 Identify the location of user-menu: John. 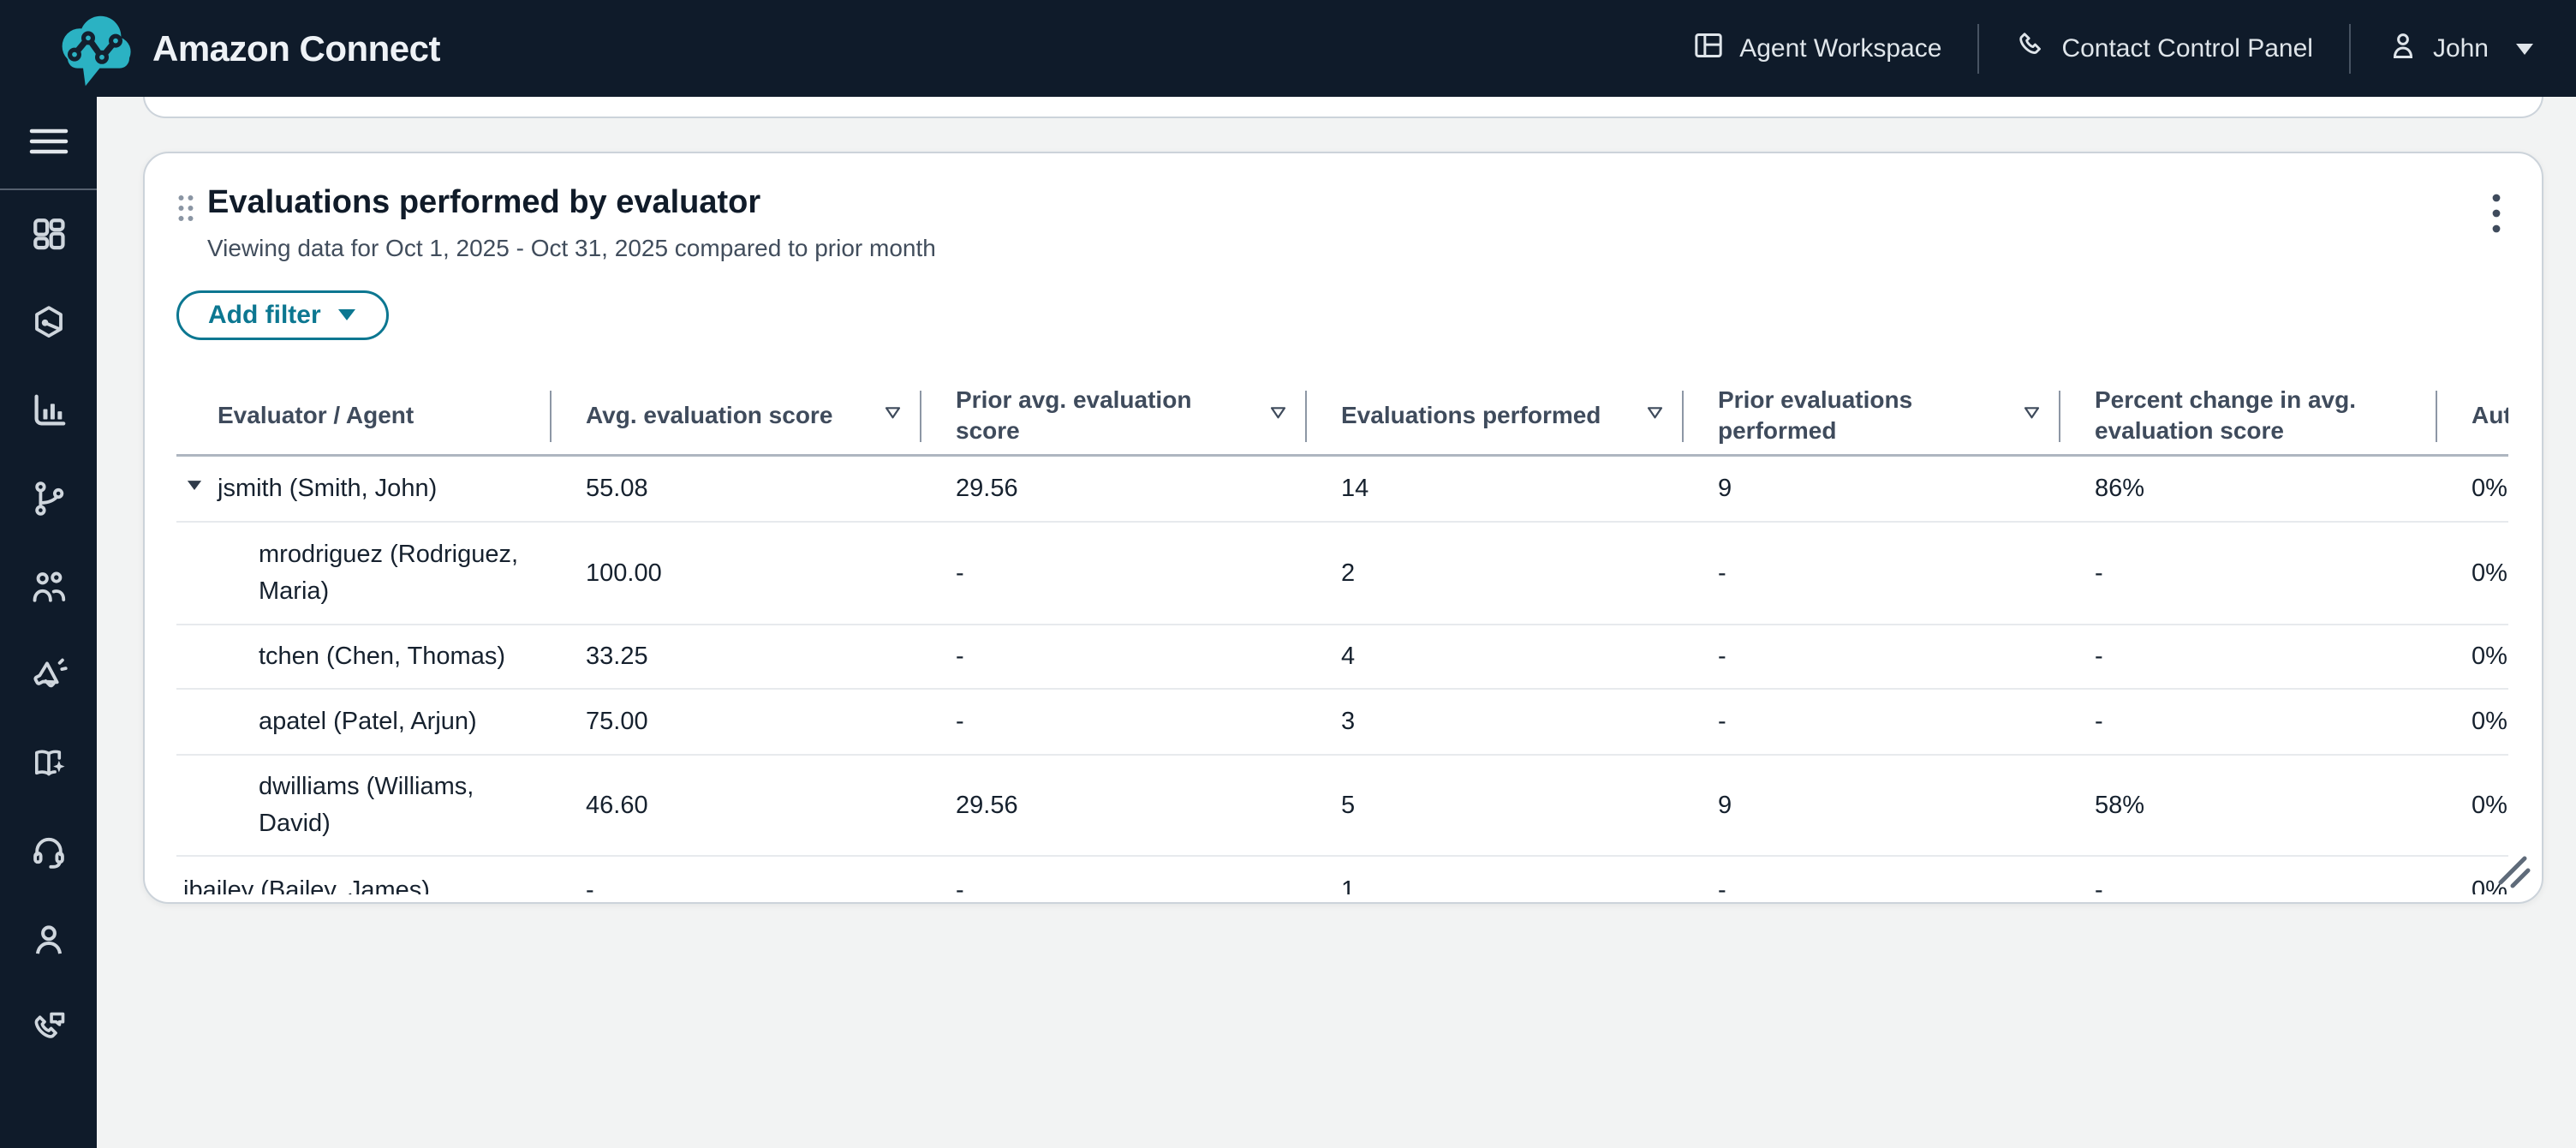
(2446, 49).